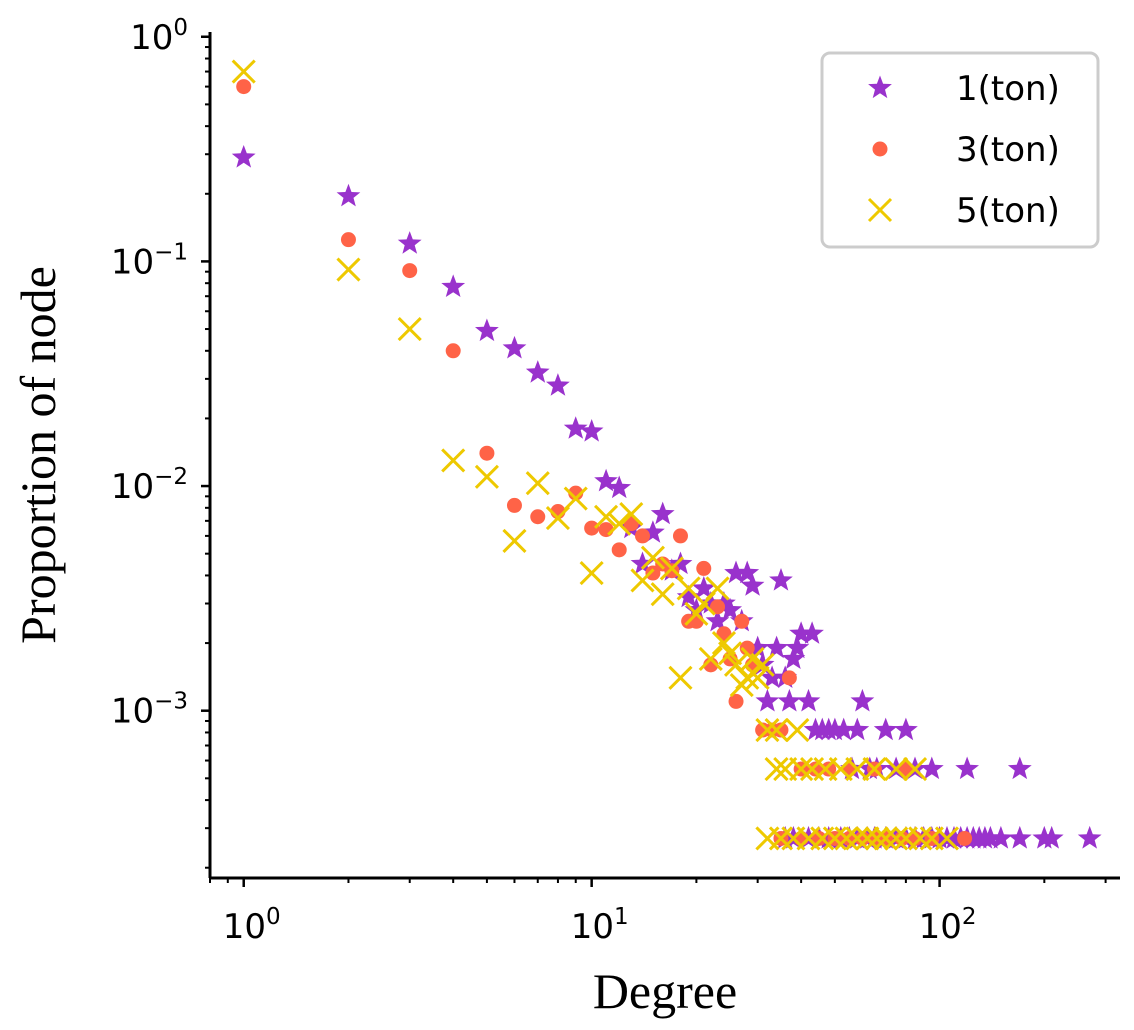 This screenshot has height=1030, width=1134. Describe the element at coordinates (1008, 89) in the screenshot. I see `legend-label: 1(ton)` at that location.